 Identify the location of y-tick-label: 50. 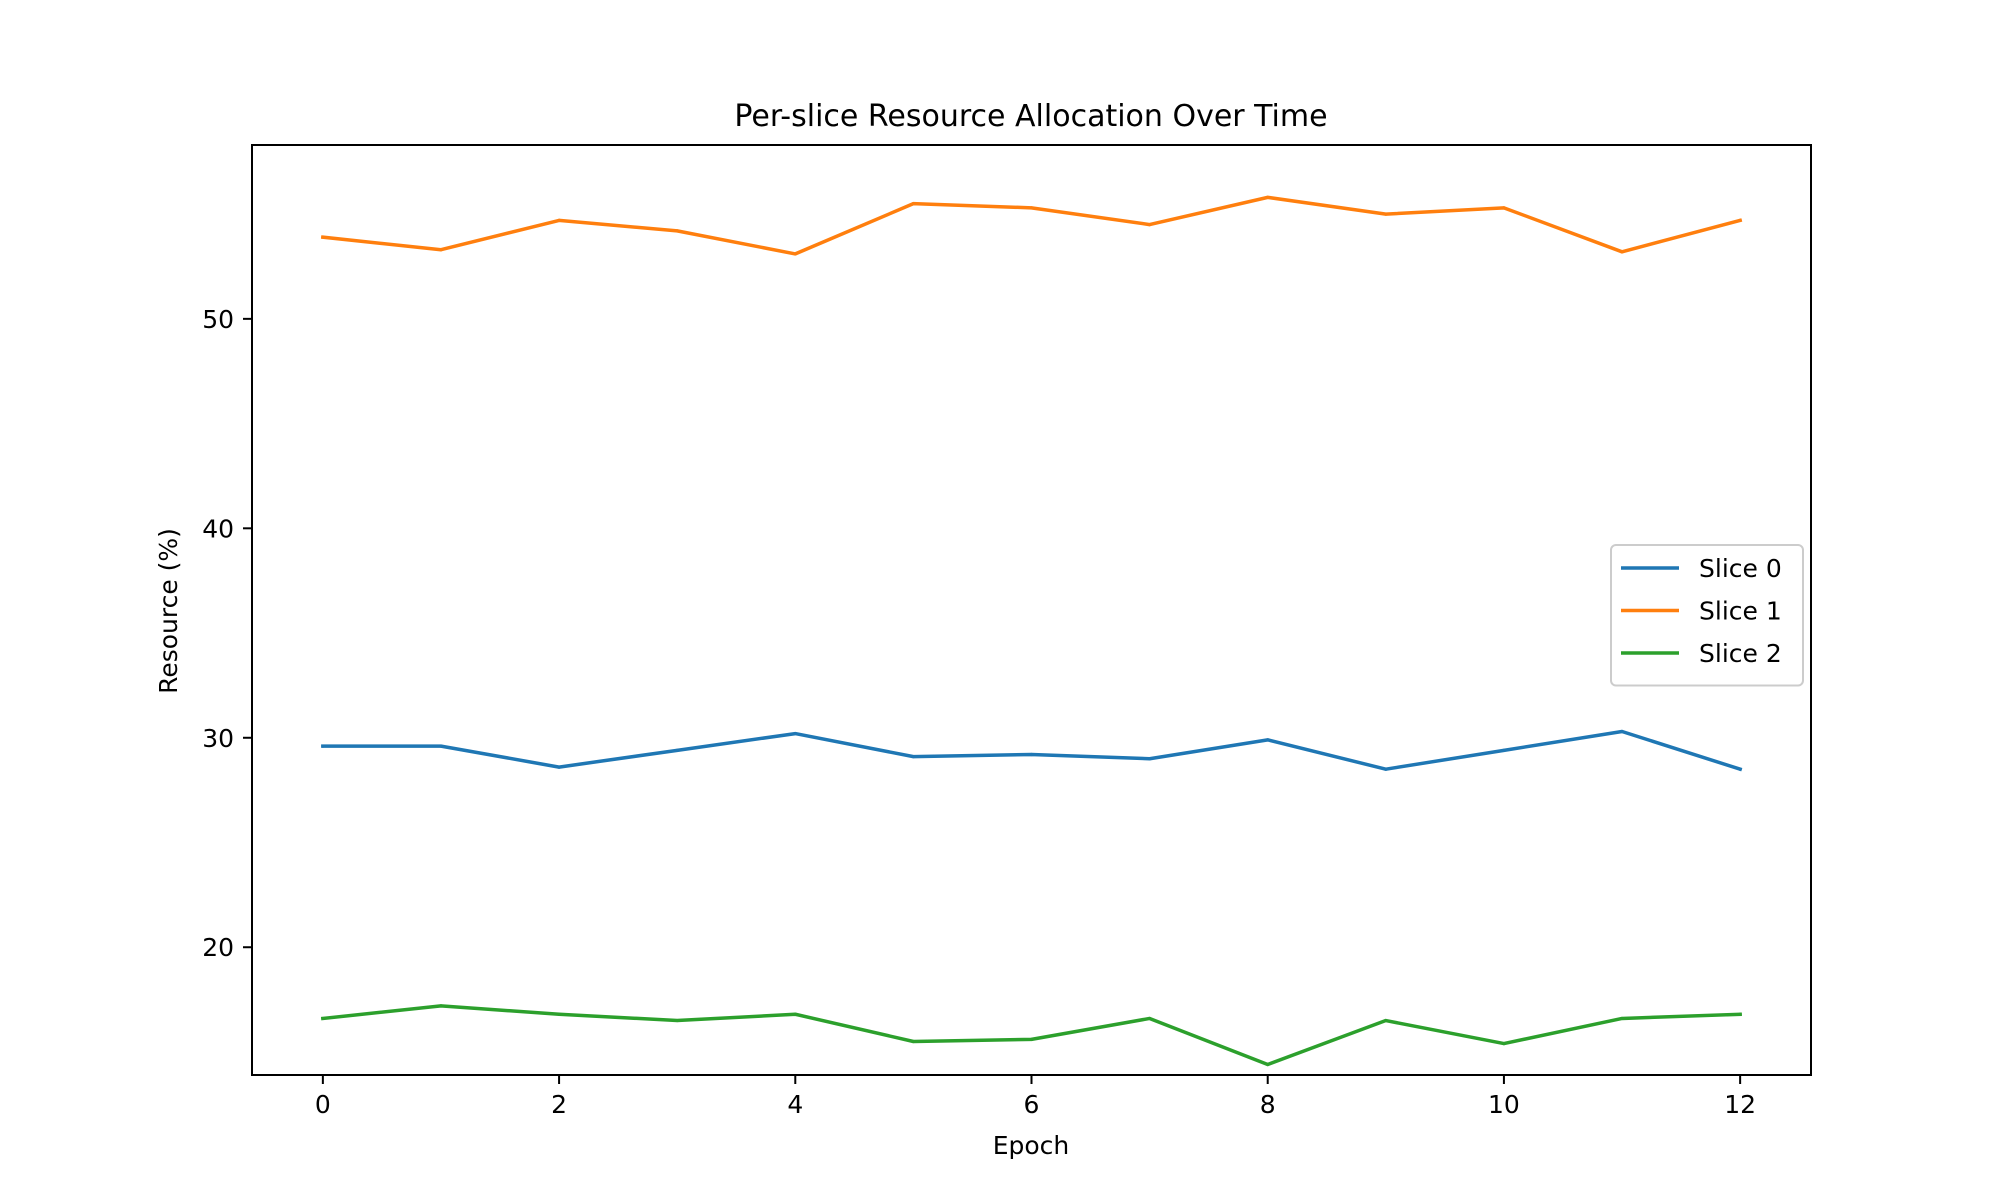
(218, 319).